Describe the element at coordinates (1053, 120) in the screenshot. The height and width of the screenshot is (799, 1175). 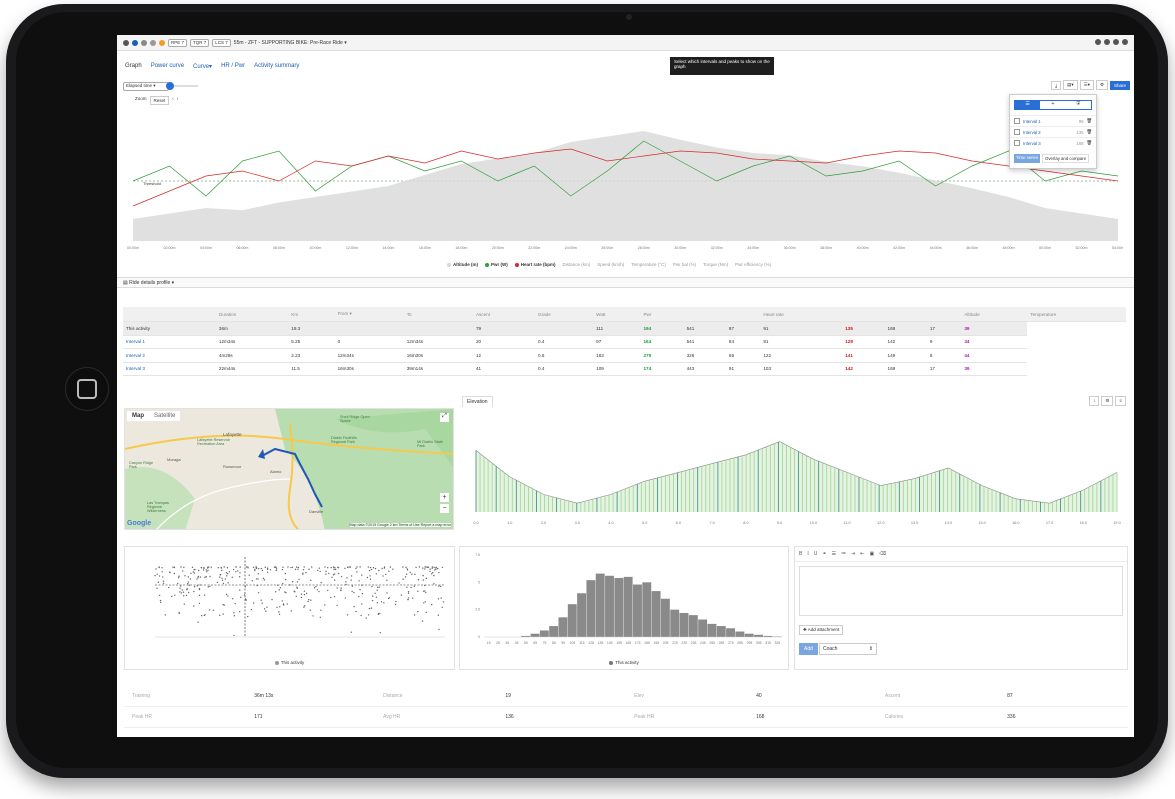
I see `interval-row: Interval 1 98 🗑` at that location.